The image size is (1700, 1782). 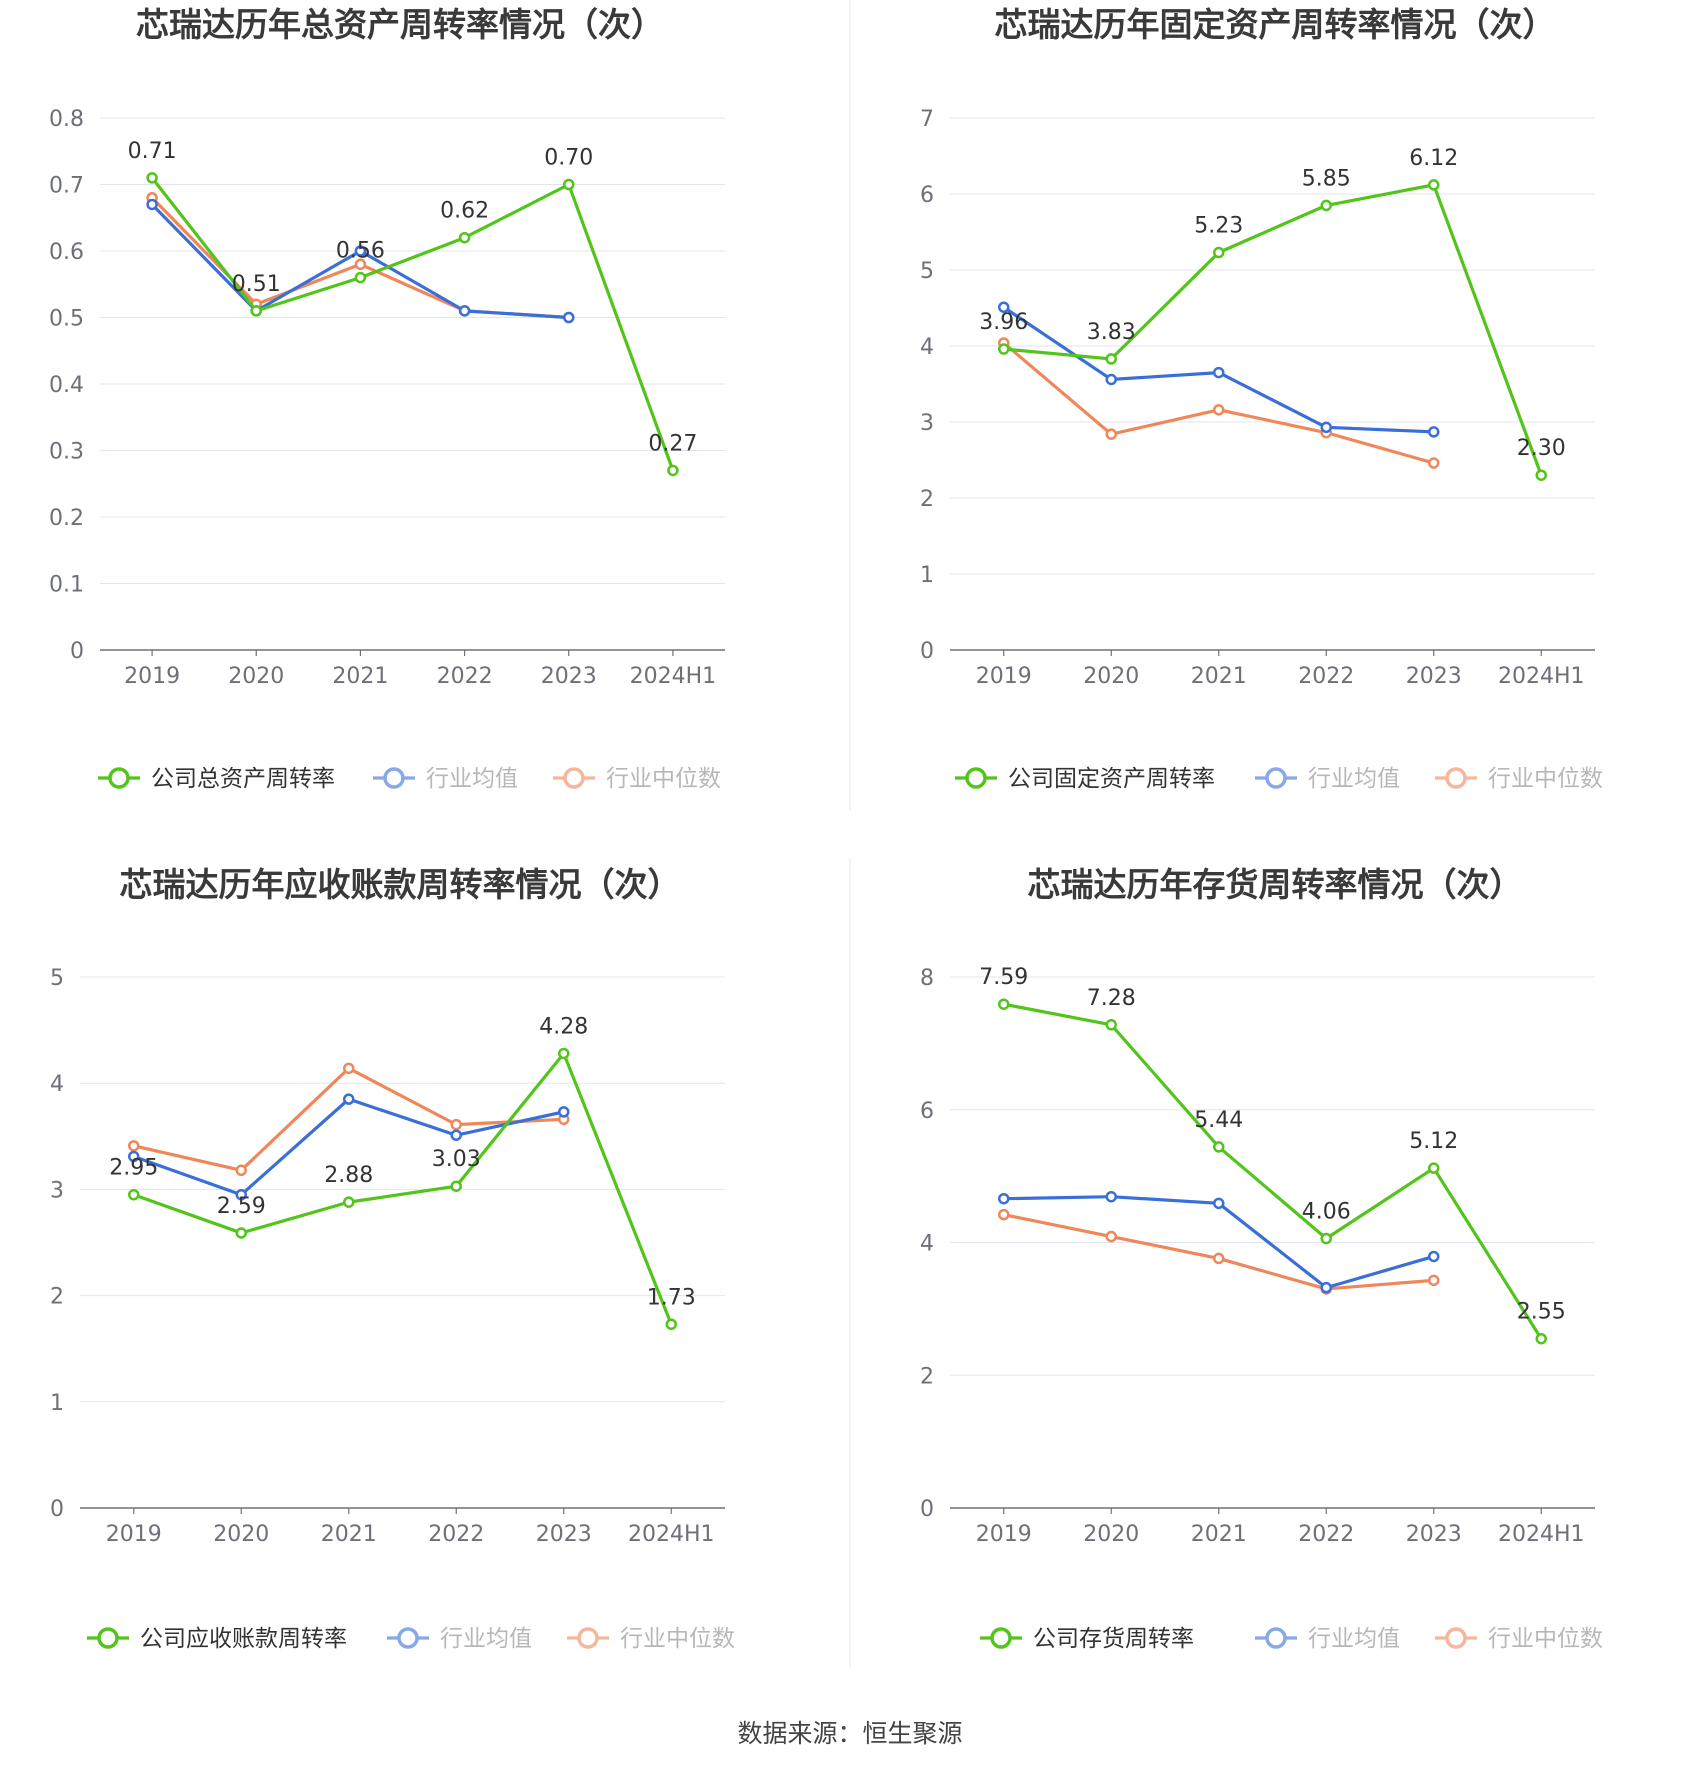 I want to click on legend-item-average: 行业均值, so click(x=1327, y=1639).